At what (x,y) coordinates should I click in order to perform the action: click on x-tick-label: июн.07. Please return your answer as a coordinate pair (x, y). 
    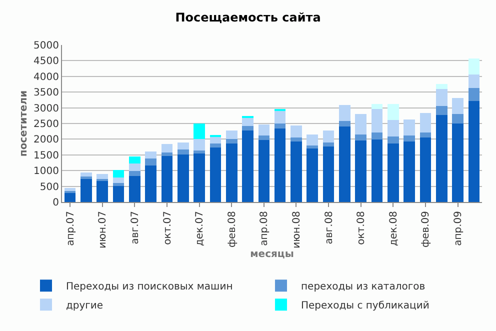
    Looking at the image, I should click on (103, 229).